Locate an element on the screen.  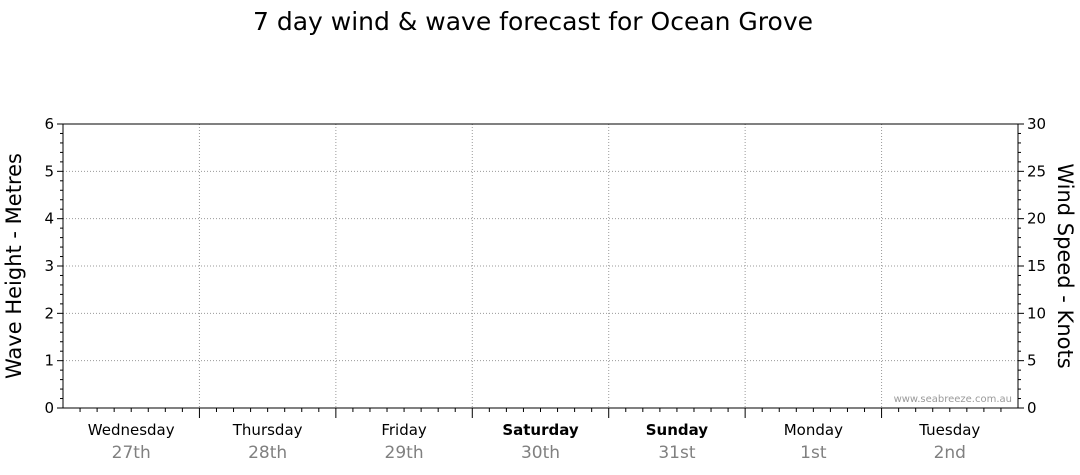
left-axis-title: Wave Height - Metres is located at coordinates (14, 266).